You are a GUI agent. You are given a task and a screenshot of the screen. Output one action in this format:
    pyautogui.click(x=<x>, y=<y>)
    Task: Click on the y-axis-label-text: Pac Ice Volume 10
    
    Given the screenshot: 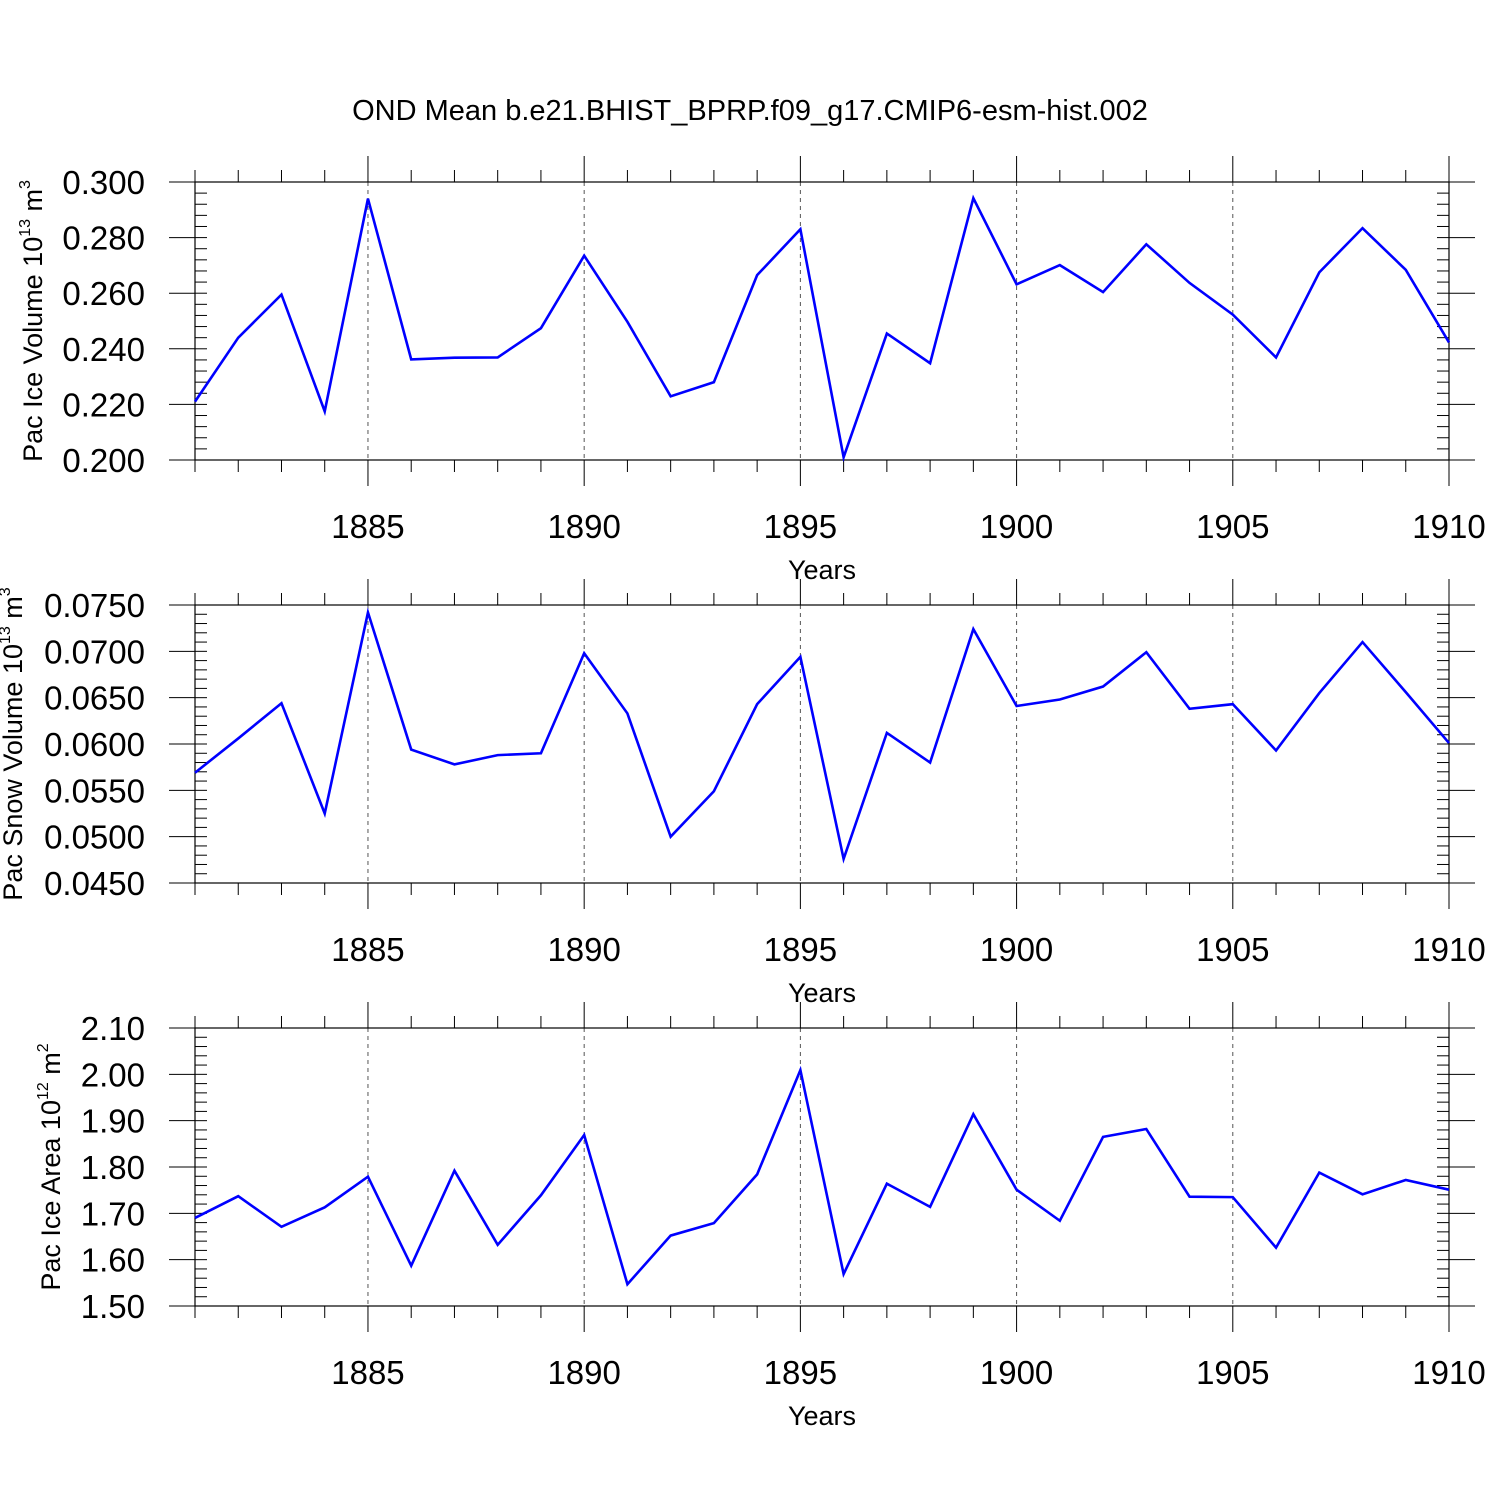 What is the action you would take?
    pyautogui.click(x=33, y=349)
    